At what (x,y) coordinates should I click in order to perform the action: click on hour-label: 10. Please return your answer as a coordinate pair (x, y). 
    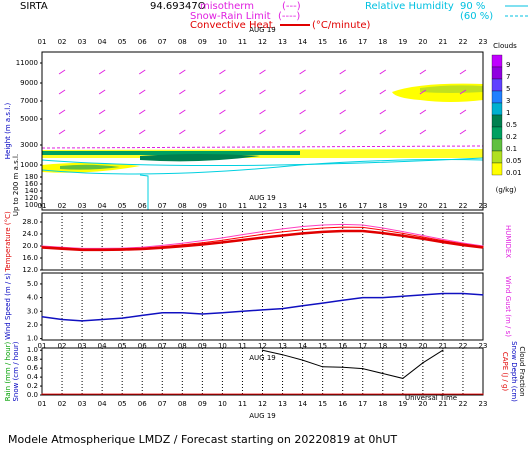
    Looking at the image, I should click on (222, 206).